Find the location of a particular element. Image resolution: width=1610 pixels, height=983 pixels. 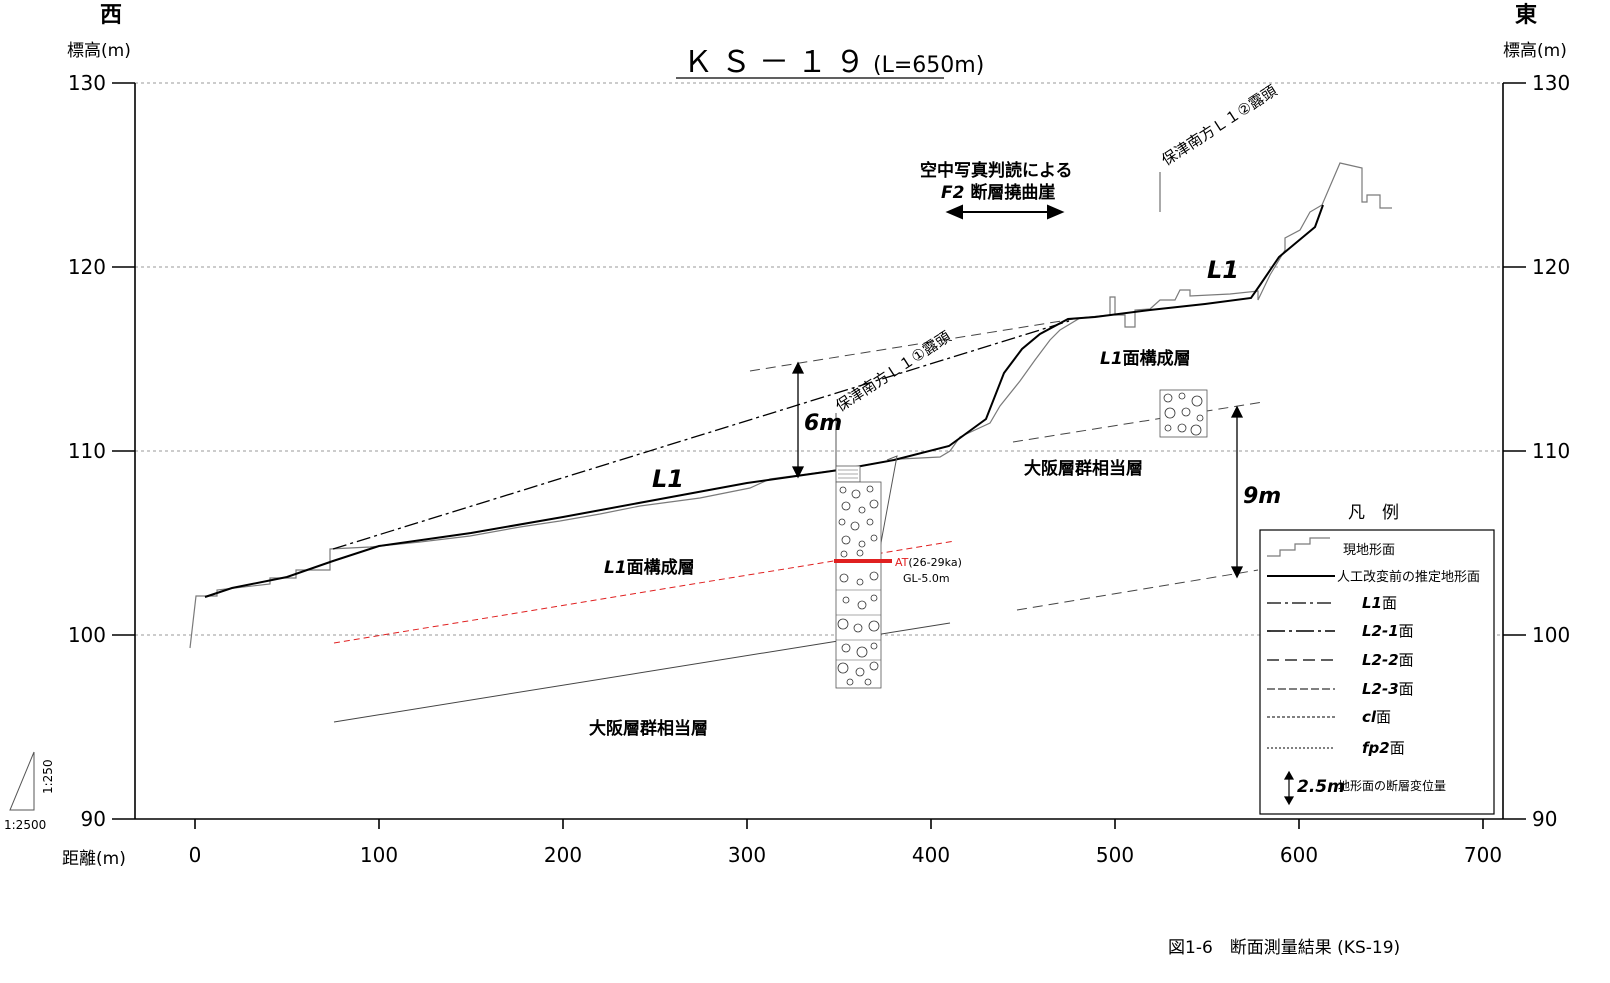

legend-cl-code: cl is located at coordinates (1369, 717).